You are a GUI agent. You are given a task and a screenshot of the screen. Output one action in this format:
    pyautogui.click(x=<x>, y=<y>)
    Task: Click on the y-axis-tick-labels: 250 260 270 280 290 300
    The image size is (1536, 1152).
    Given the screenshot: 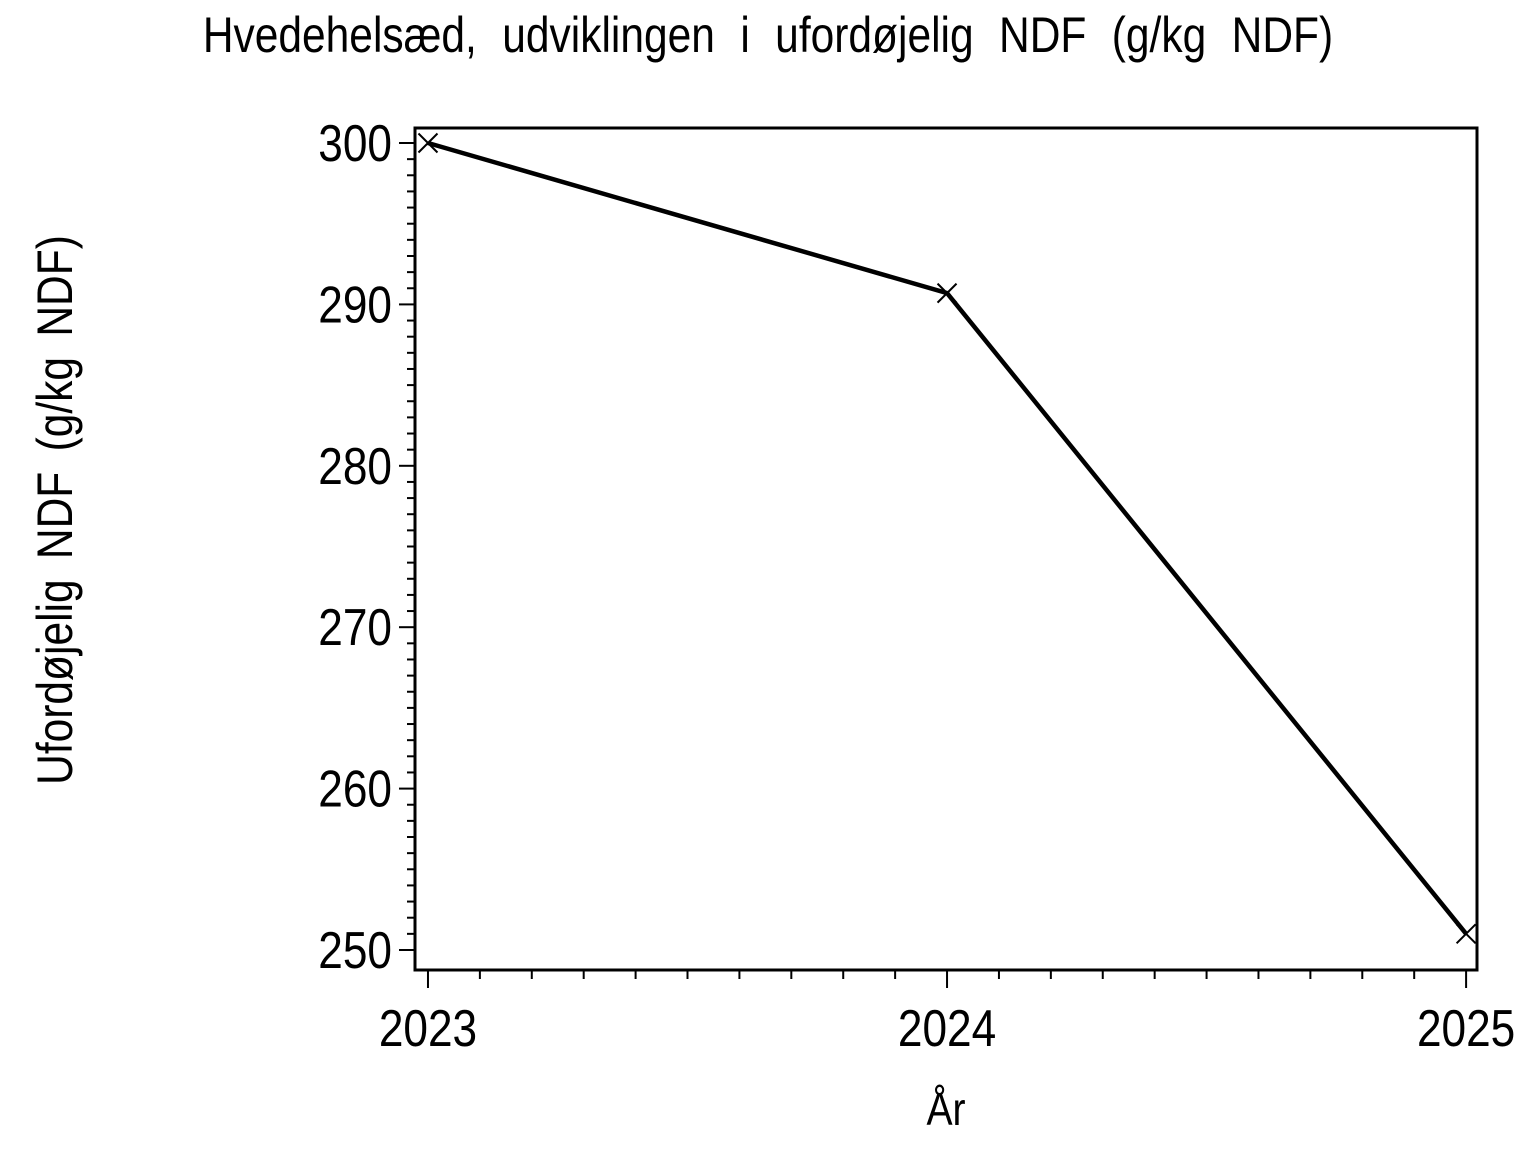 What is the action you would take?
    pyautogui.click(x=355, y=547)
    